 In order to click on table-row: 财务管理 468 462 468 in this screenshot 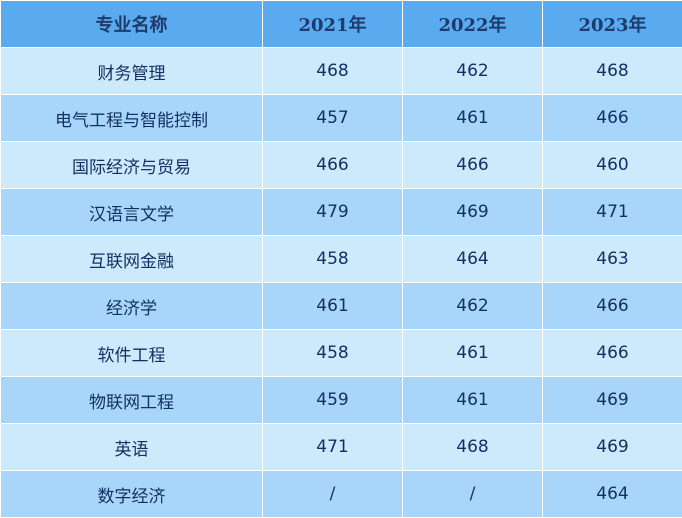, I will do `click(341, 71)`.